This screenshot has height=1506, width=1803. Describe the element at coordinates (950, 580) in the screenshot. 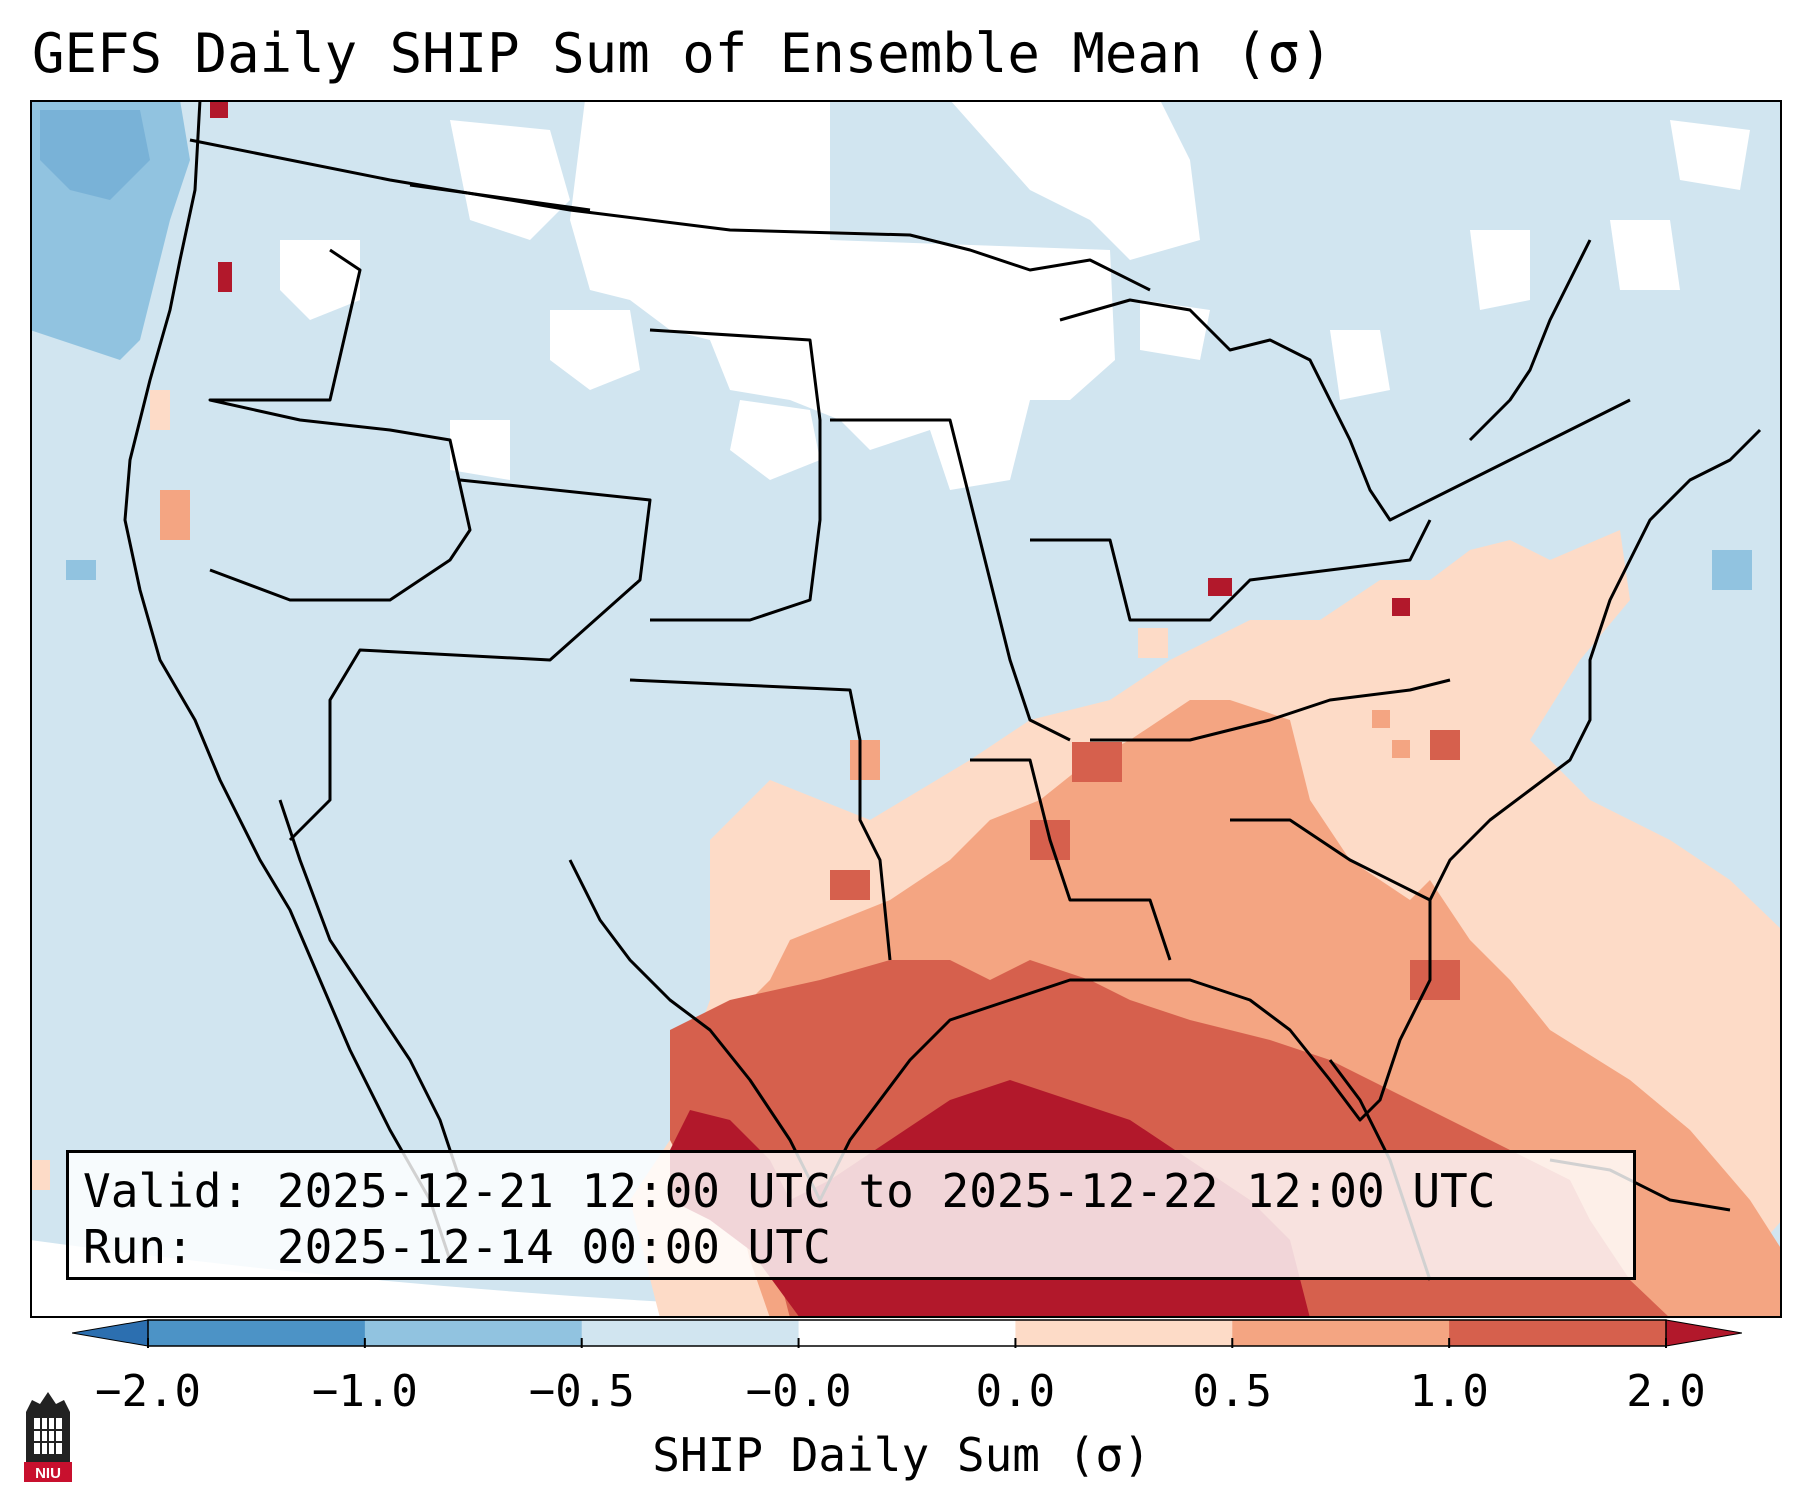

I see `state-lines-midwest` at that location.